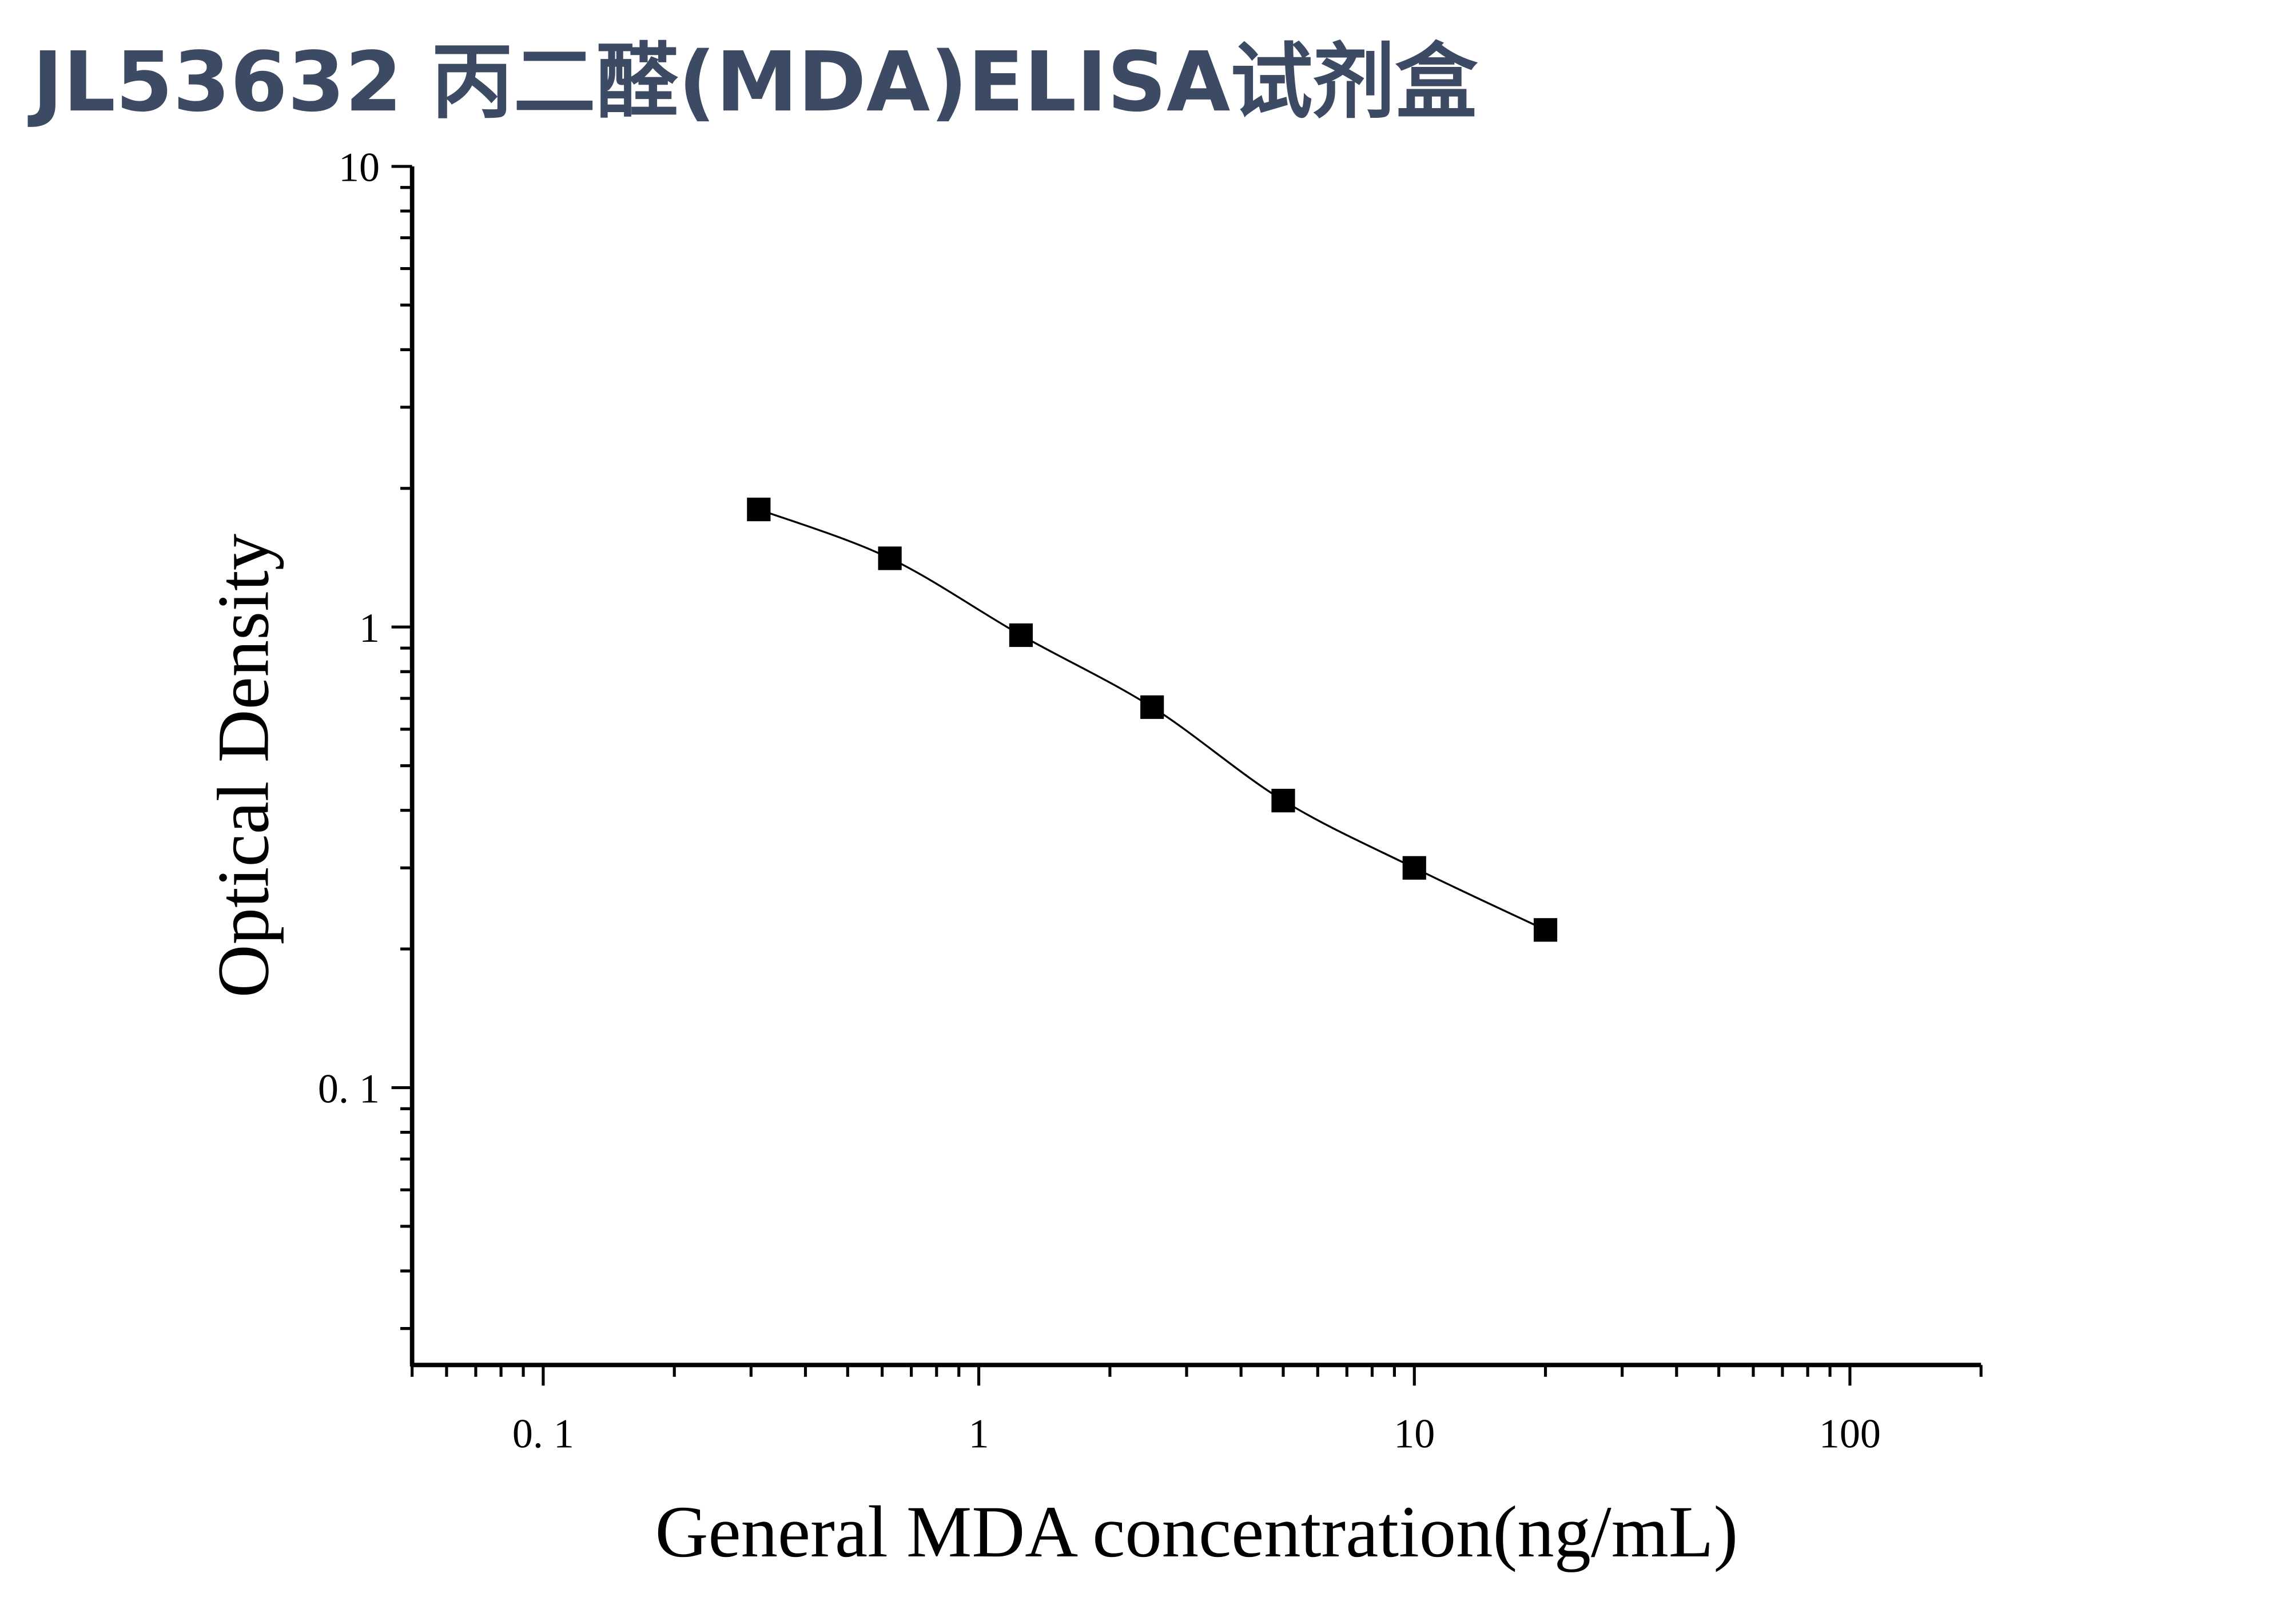 The width and height of the screenshot is (2296, 1605). Describe the element at coordinates (1850, 1434) in the screenshot. I see `x-tick-label: 100` at that location.